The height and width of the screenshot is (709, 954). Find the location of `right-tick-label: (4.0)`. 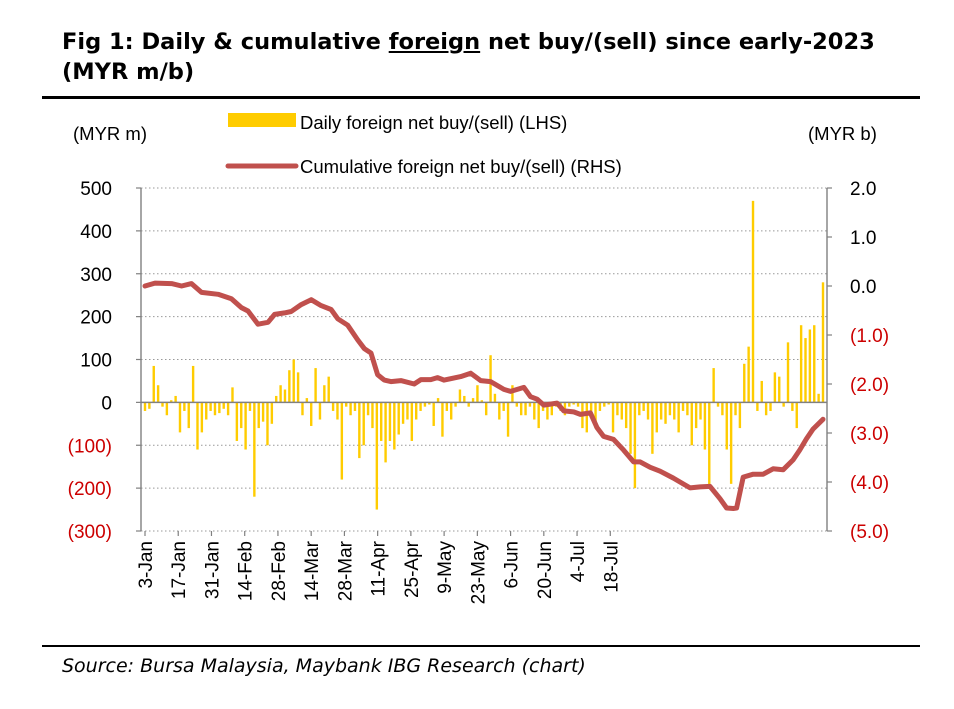

right-tick-label: (4.0) is located at coordinates (869, 483).